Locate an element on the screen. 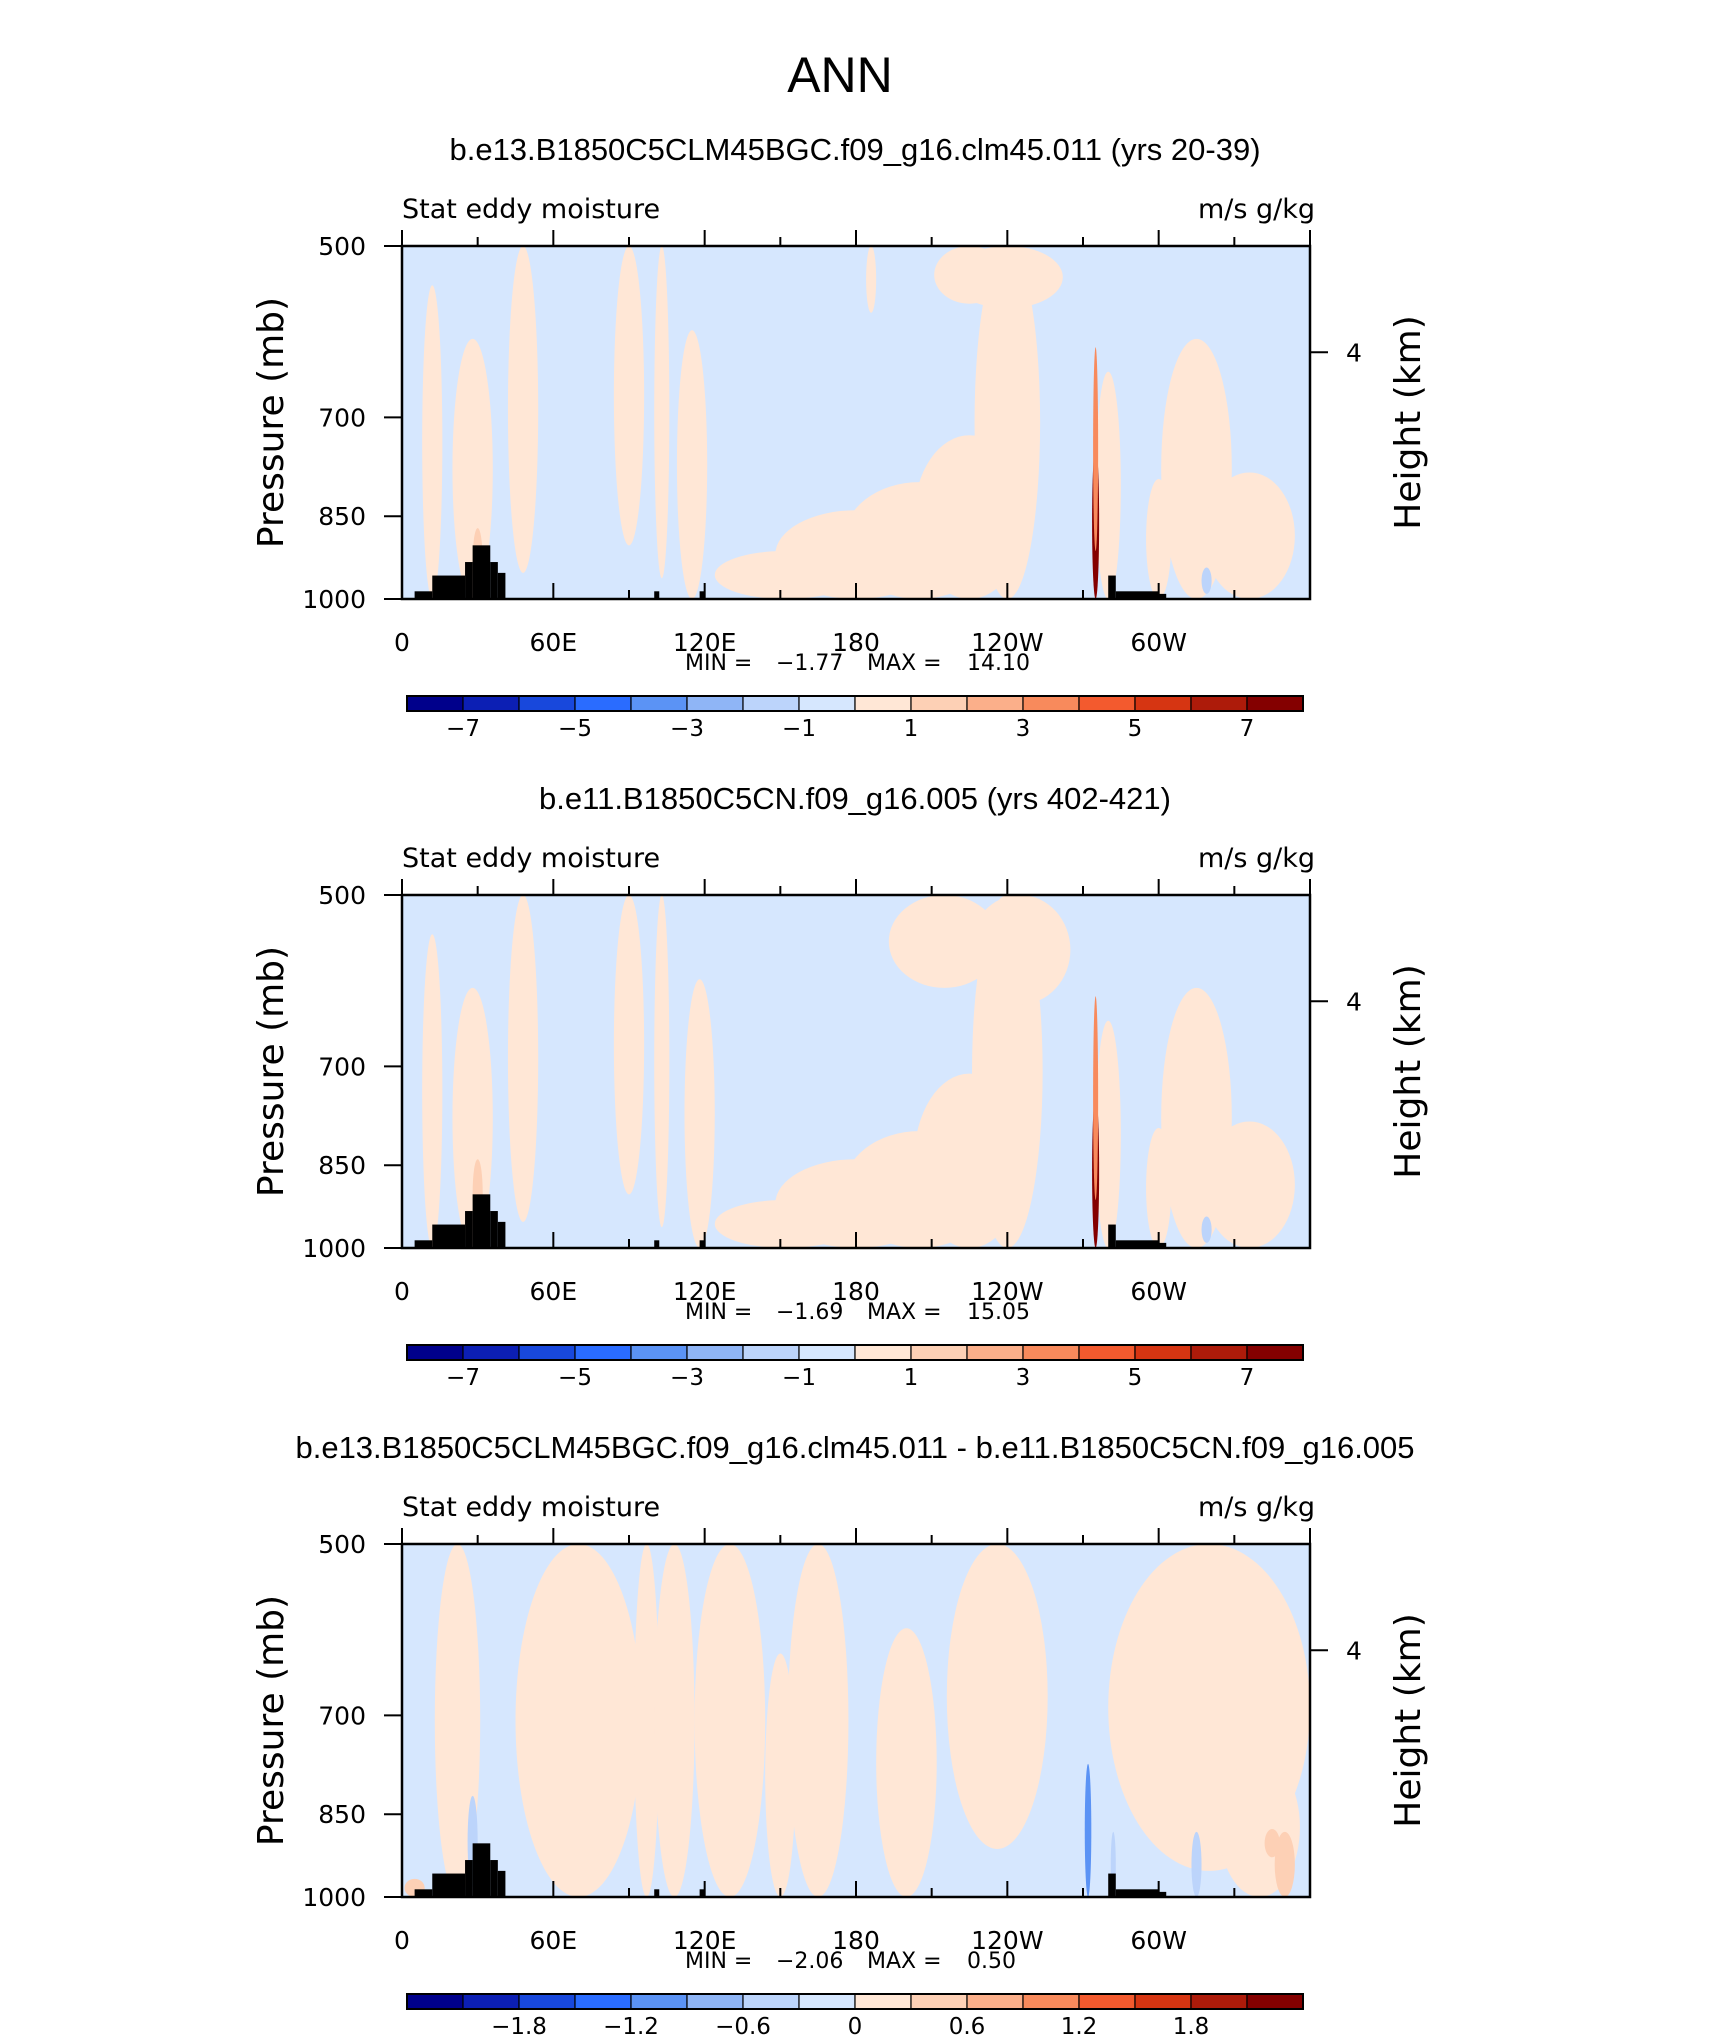 Image resolution: width=1710 pixels, height=2038 pixels. colorbar-label: −5 is located at coordinates (575, 729).